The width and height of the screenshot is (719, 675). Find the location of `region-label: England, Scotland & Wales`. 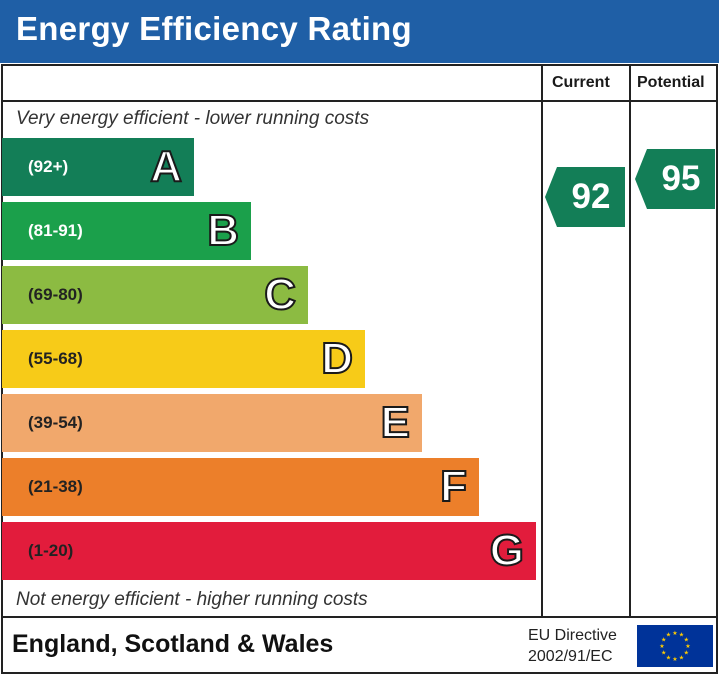

region-label: England, Scotland & Wales is located at coordinates (173, 644).